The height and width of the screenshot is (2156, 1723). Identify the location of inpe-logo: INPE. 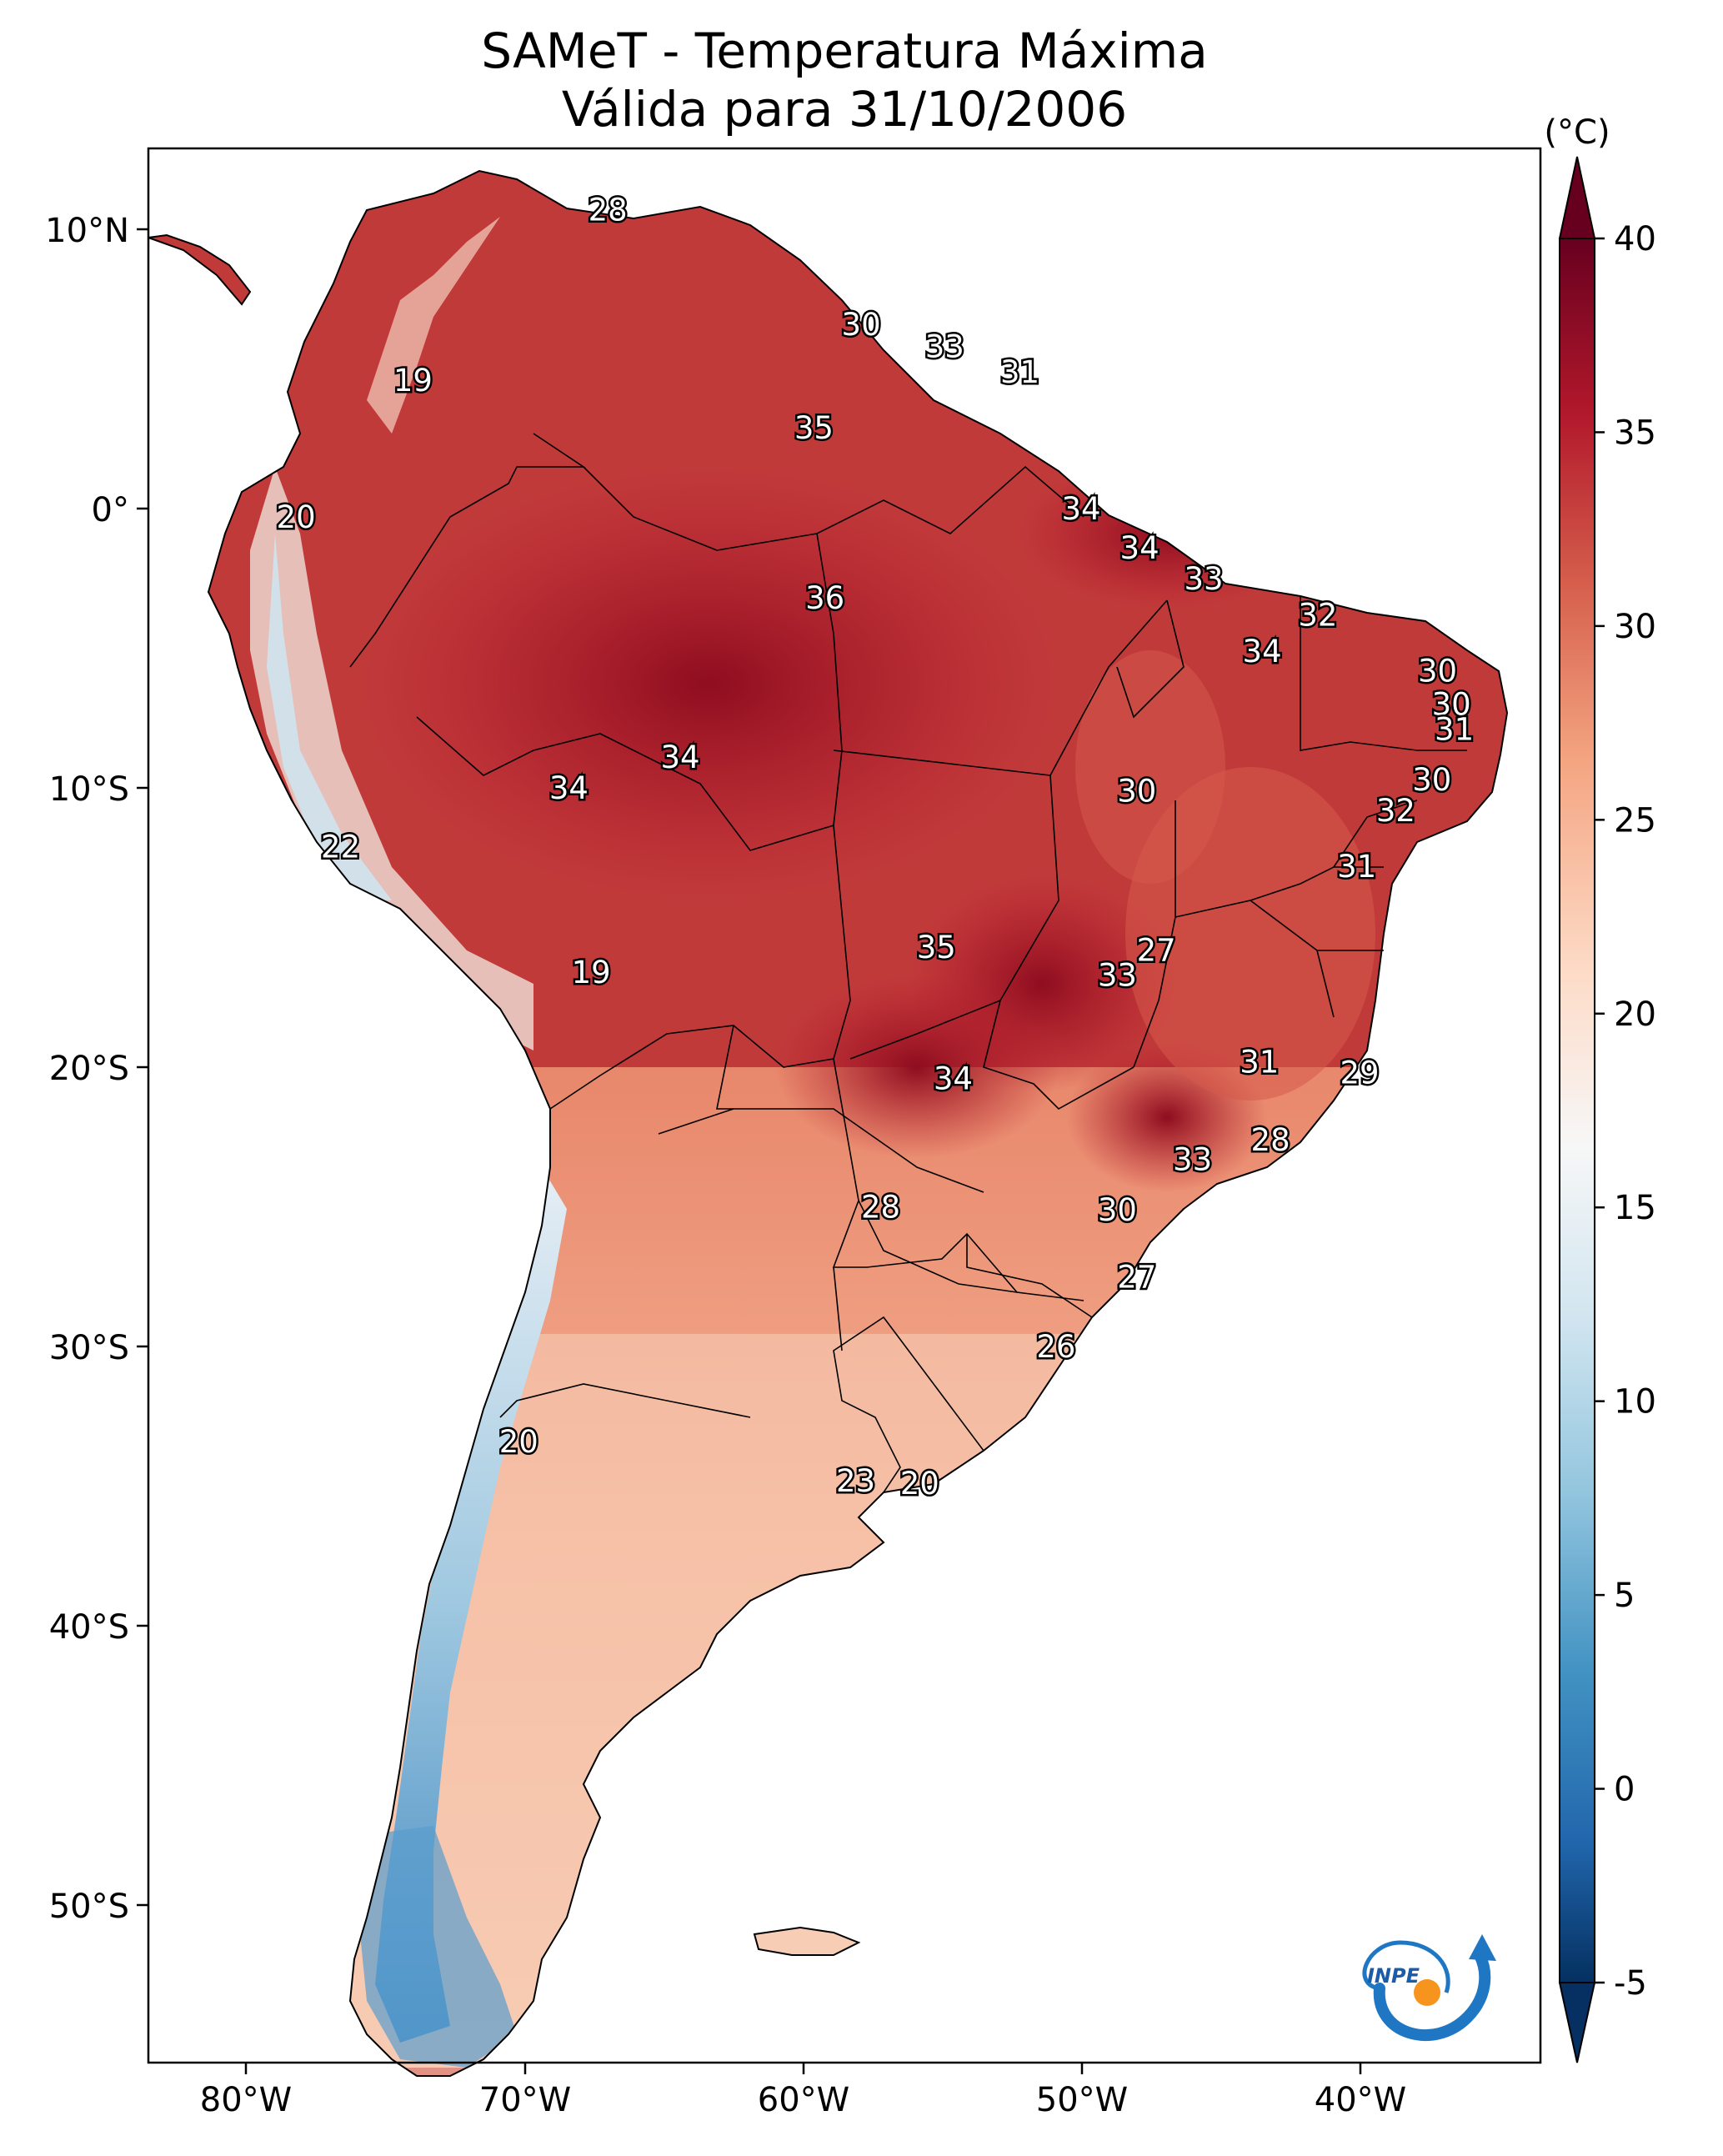
(1429, 1988).